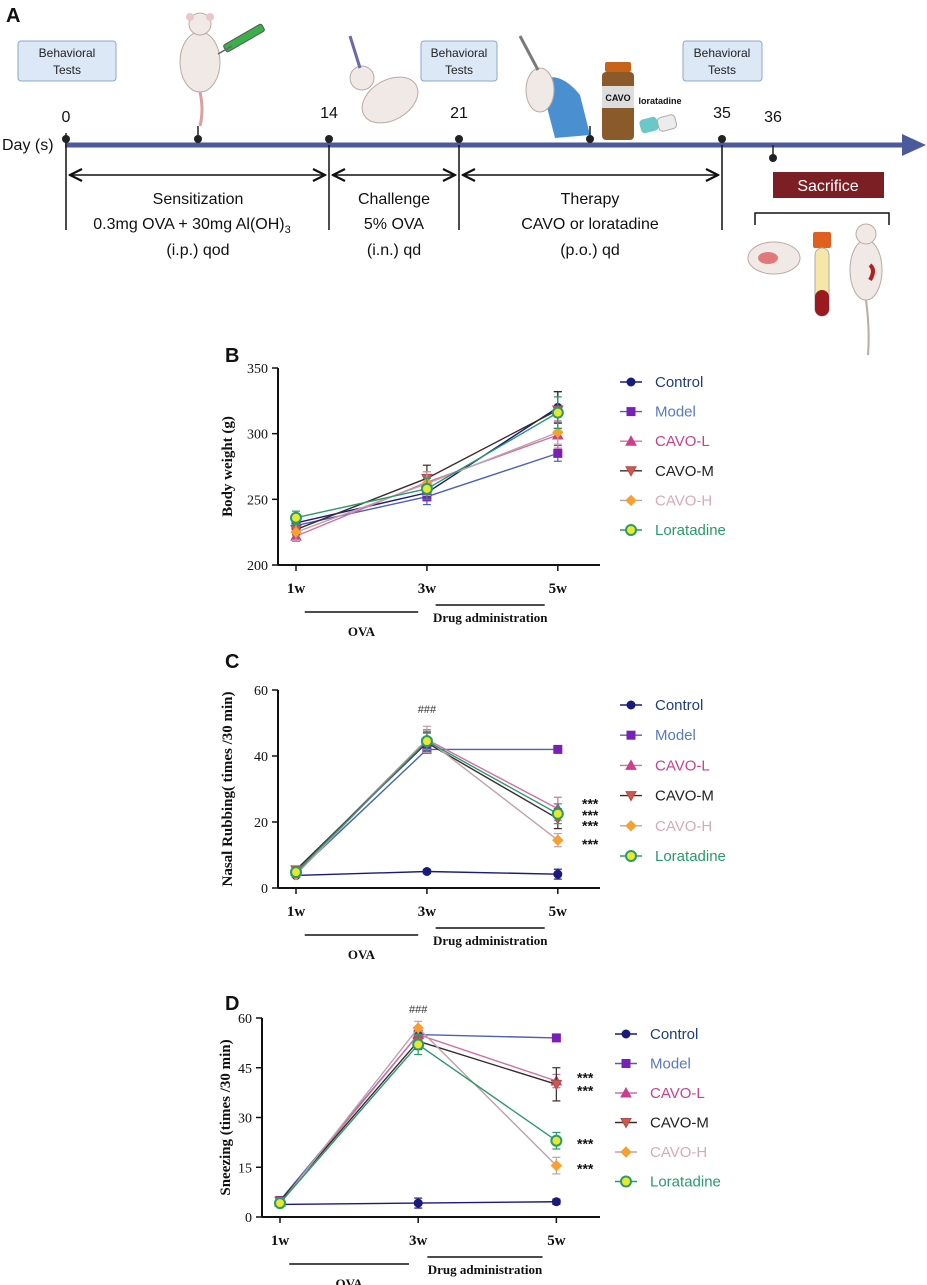 The width and height of the screenshot is (927, 1285). Describe the element at coordinates (722, 61) in the screenshot. I see `behavioral-tests-box-3: Behavioral Tests` at that location.